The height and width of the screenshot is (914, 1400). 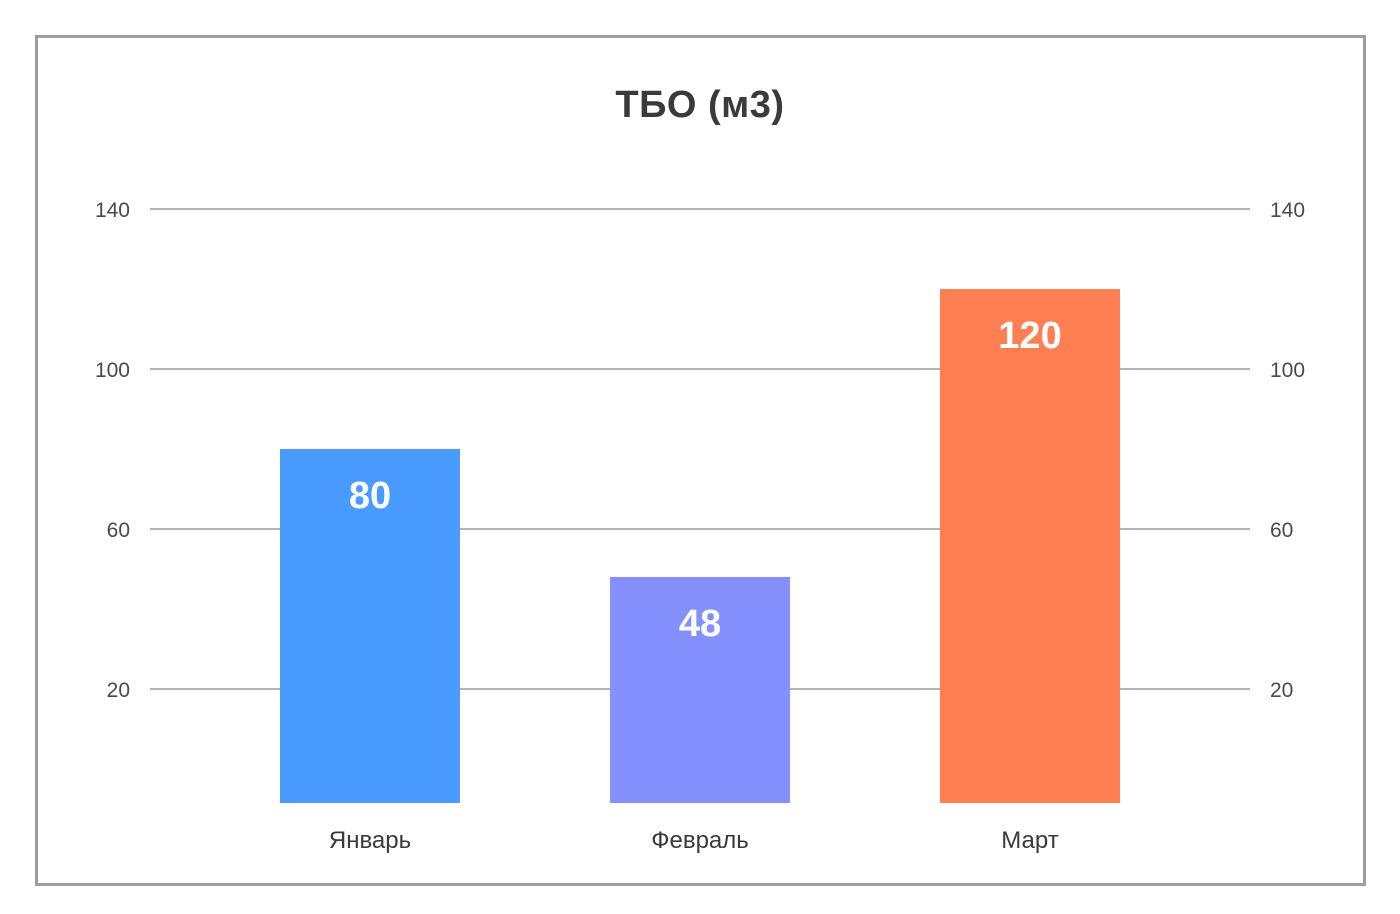 What do you see at coordinates (1287, 370) in the screenshot?
I see `y-tick-right-100: 100` at bounding box center [1287, 370].